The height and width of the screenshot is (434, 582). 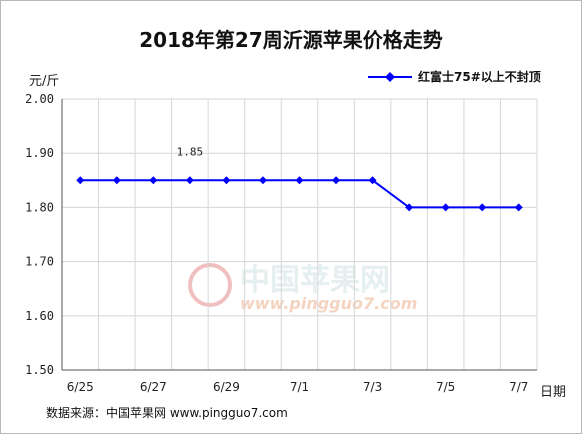 I want to click on watermark-name: 中国苹果网, so click(x=315, y=280).